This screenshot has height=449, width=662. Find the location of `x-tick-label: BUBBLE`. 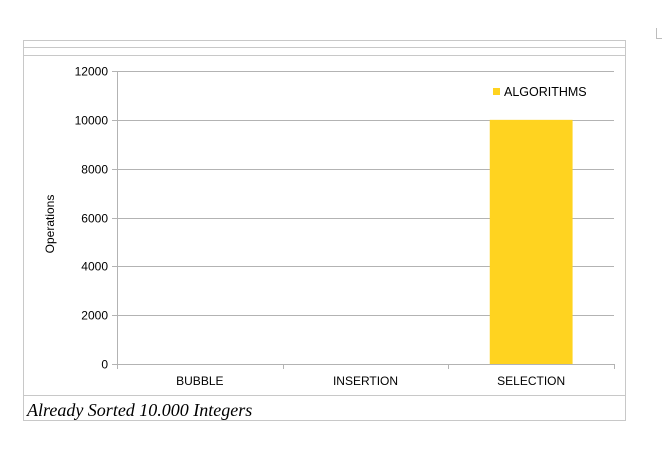

x-tick-label: BUBBLE is located at coordinates (199, 381).